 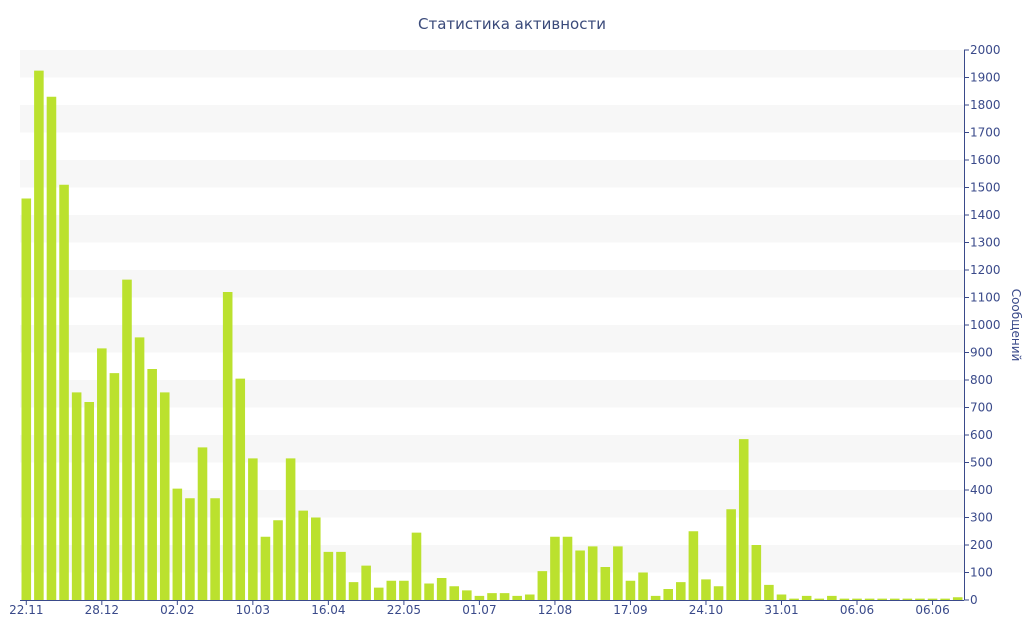 What do you see at coordinates (479, 610) in the screenshot?
I see `x-tick-label: 01.07` at bounding box center [479, 610].